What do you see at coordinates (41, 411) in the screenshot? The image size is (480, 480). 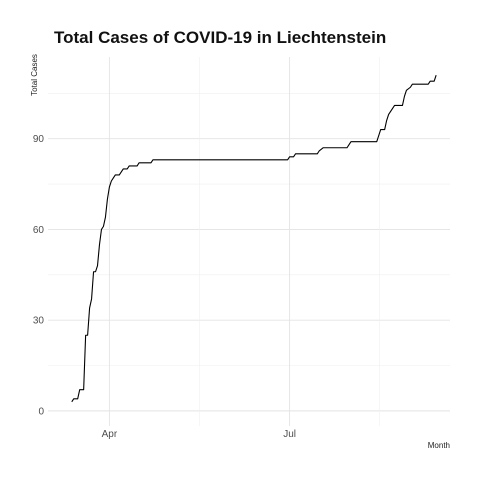 I see `y-tick-label: 0` at bounding box center [41, 411].